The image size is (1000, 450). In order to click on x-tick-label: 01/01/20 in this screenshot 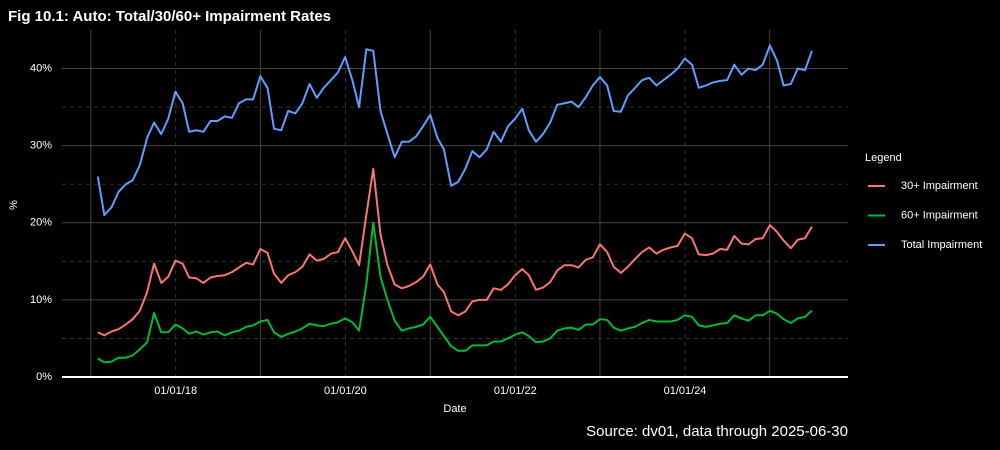, I will do `click(345, 391)`.